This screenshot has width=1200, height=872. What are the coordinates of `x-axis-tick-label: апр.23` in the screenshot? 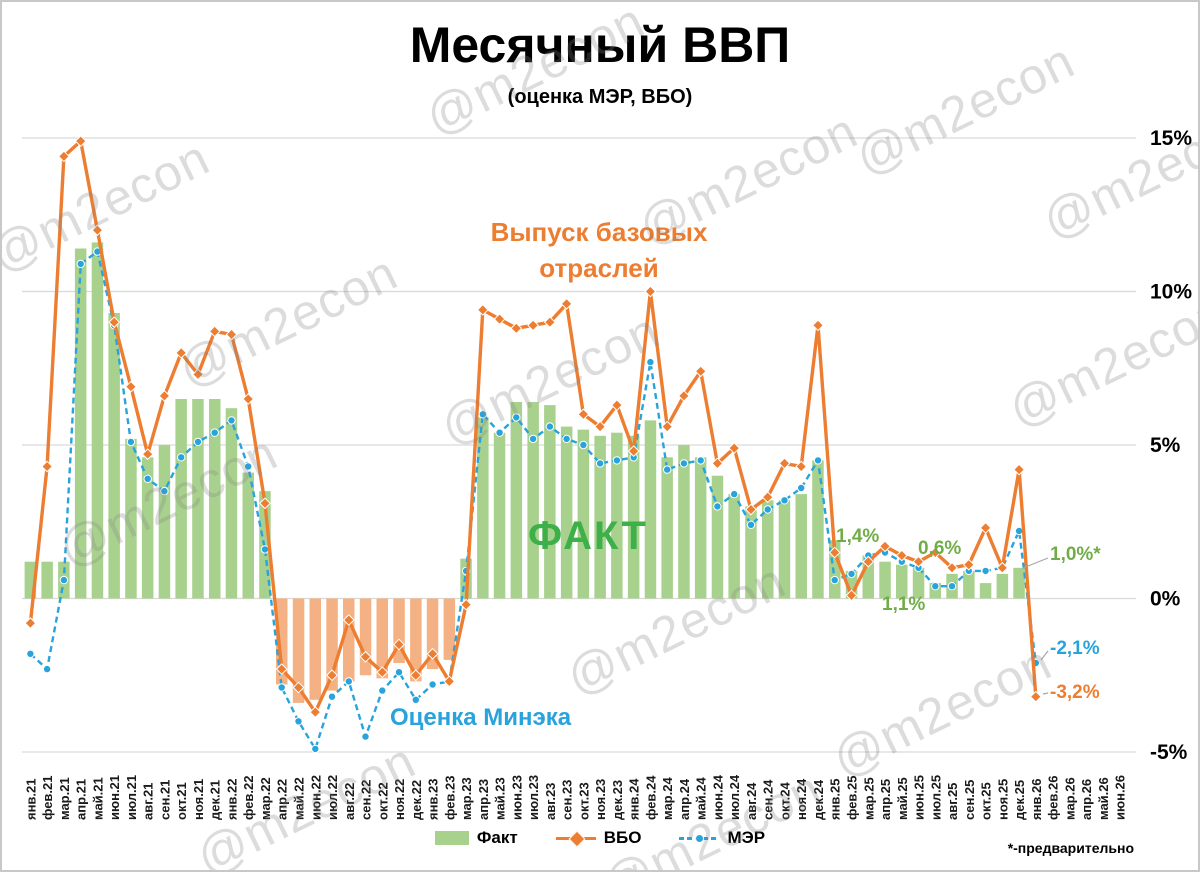 It's located at (483, 799).